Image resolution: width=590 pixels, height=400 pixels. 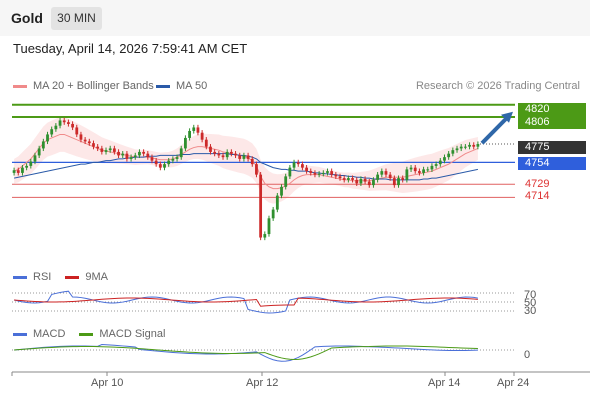 I want to click on rsi-ma-label: 9MA, so click(x=96, y=277).